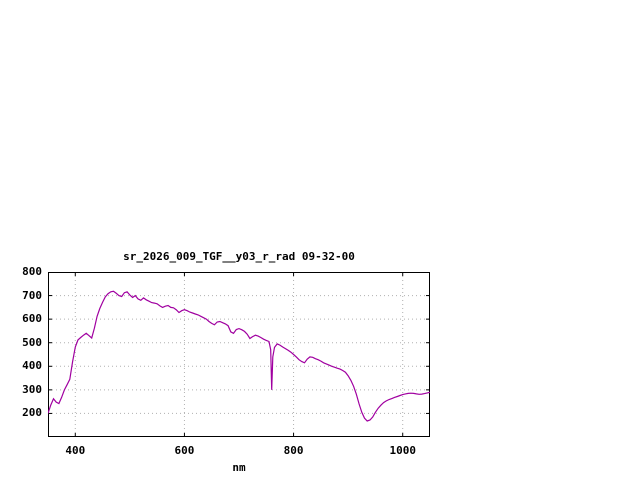 The image size is (640, 480). Describe the element at coordinates (239, 256) in the screenshot. I see `chart-title: sr_2026_009_TGF__y03_r_rad 09-32-00` at that location.